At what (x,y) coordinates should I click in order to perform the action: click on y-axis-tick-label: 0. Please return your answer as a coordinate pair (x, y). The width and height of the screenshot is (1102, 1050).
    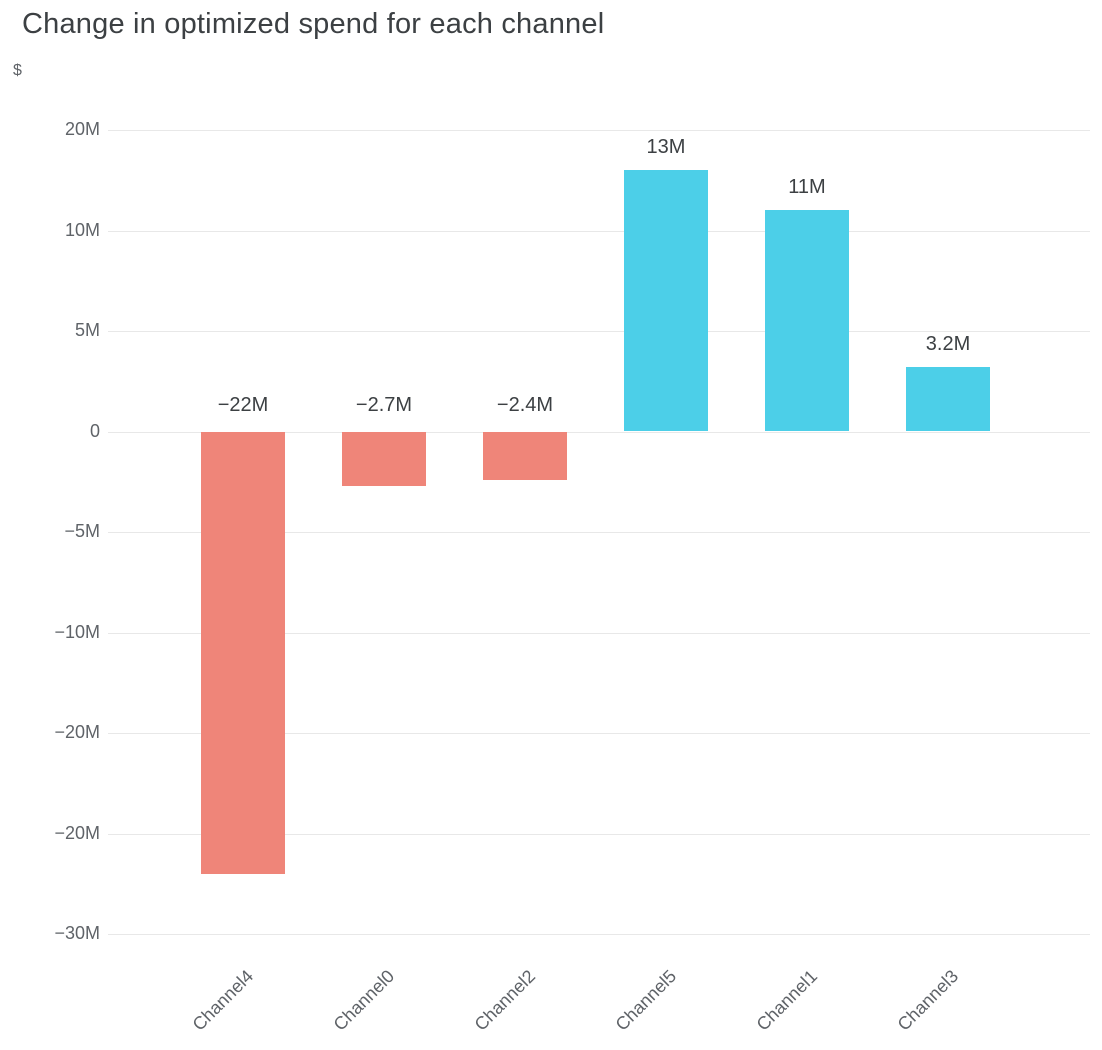
    Looking at the image, I should click on (94, 430).